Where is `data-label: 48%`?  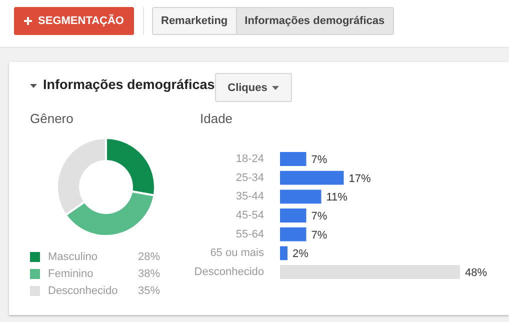 data-label: 48% is located at coordinates (476, 273).